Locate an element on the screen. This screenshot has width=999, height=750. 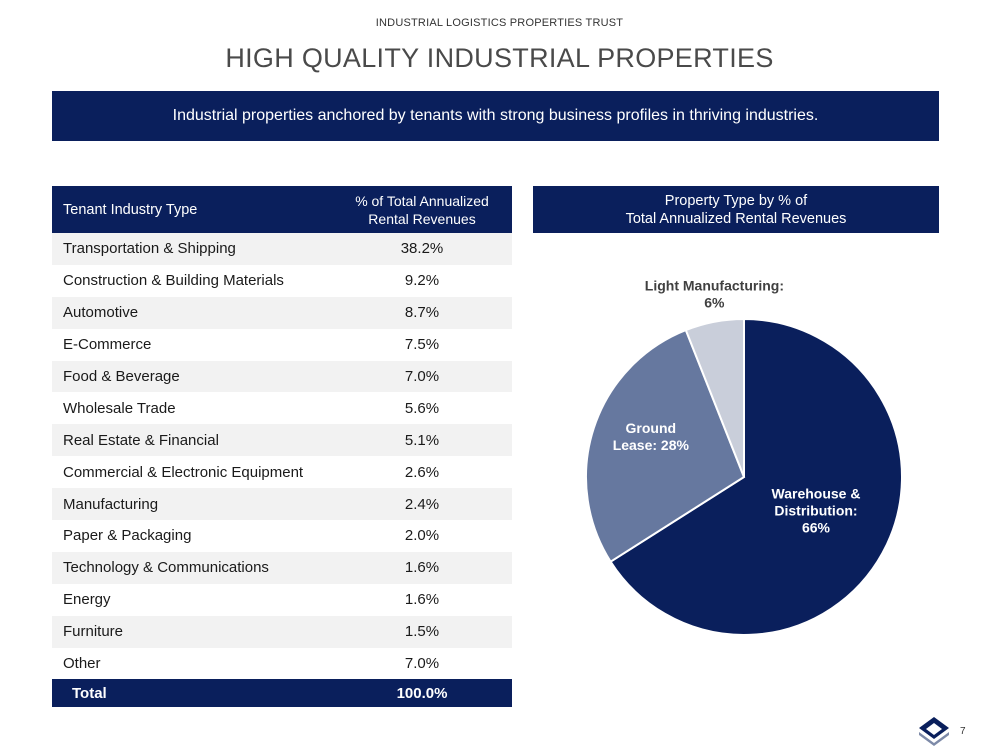
industry-cell: Automotive is located at coordinates (101, 313).